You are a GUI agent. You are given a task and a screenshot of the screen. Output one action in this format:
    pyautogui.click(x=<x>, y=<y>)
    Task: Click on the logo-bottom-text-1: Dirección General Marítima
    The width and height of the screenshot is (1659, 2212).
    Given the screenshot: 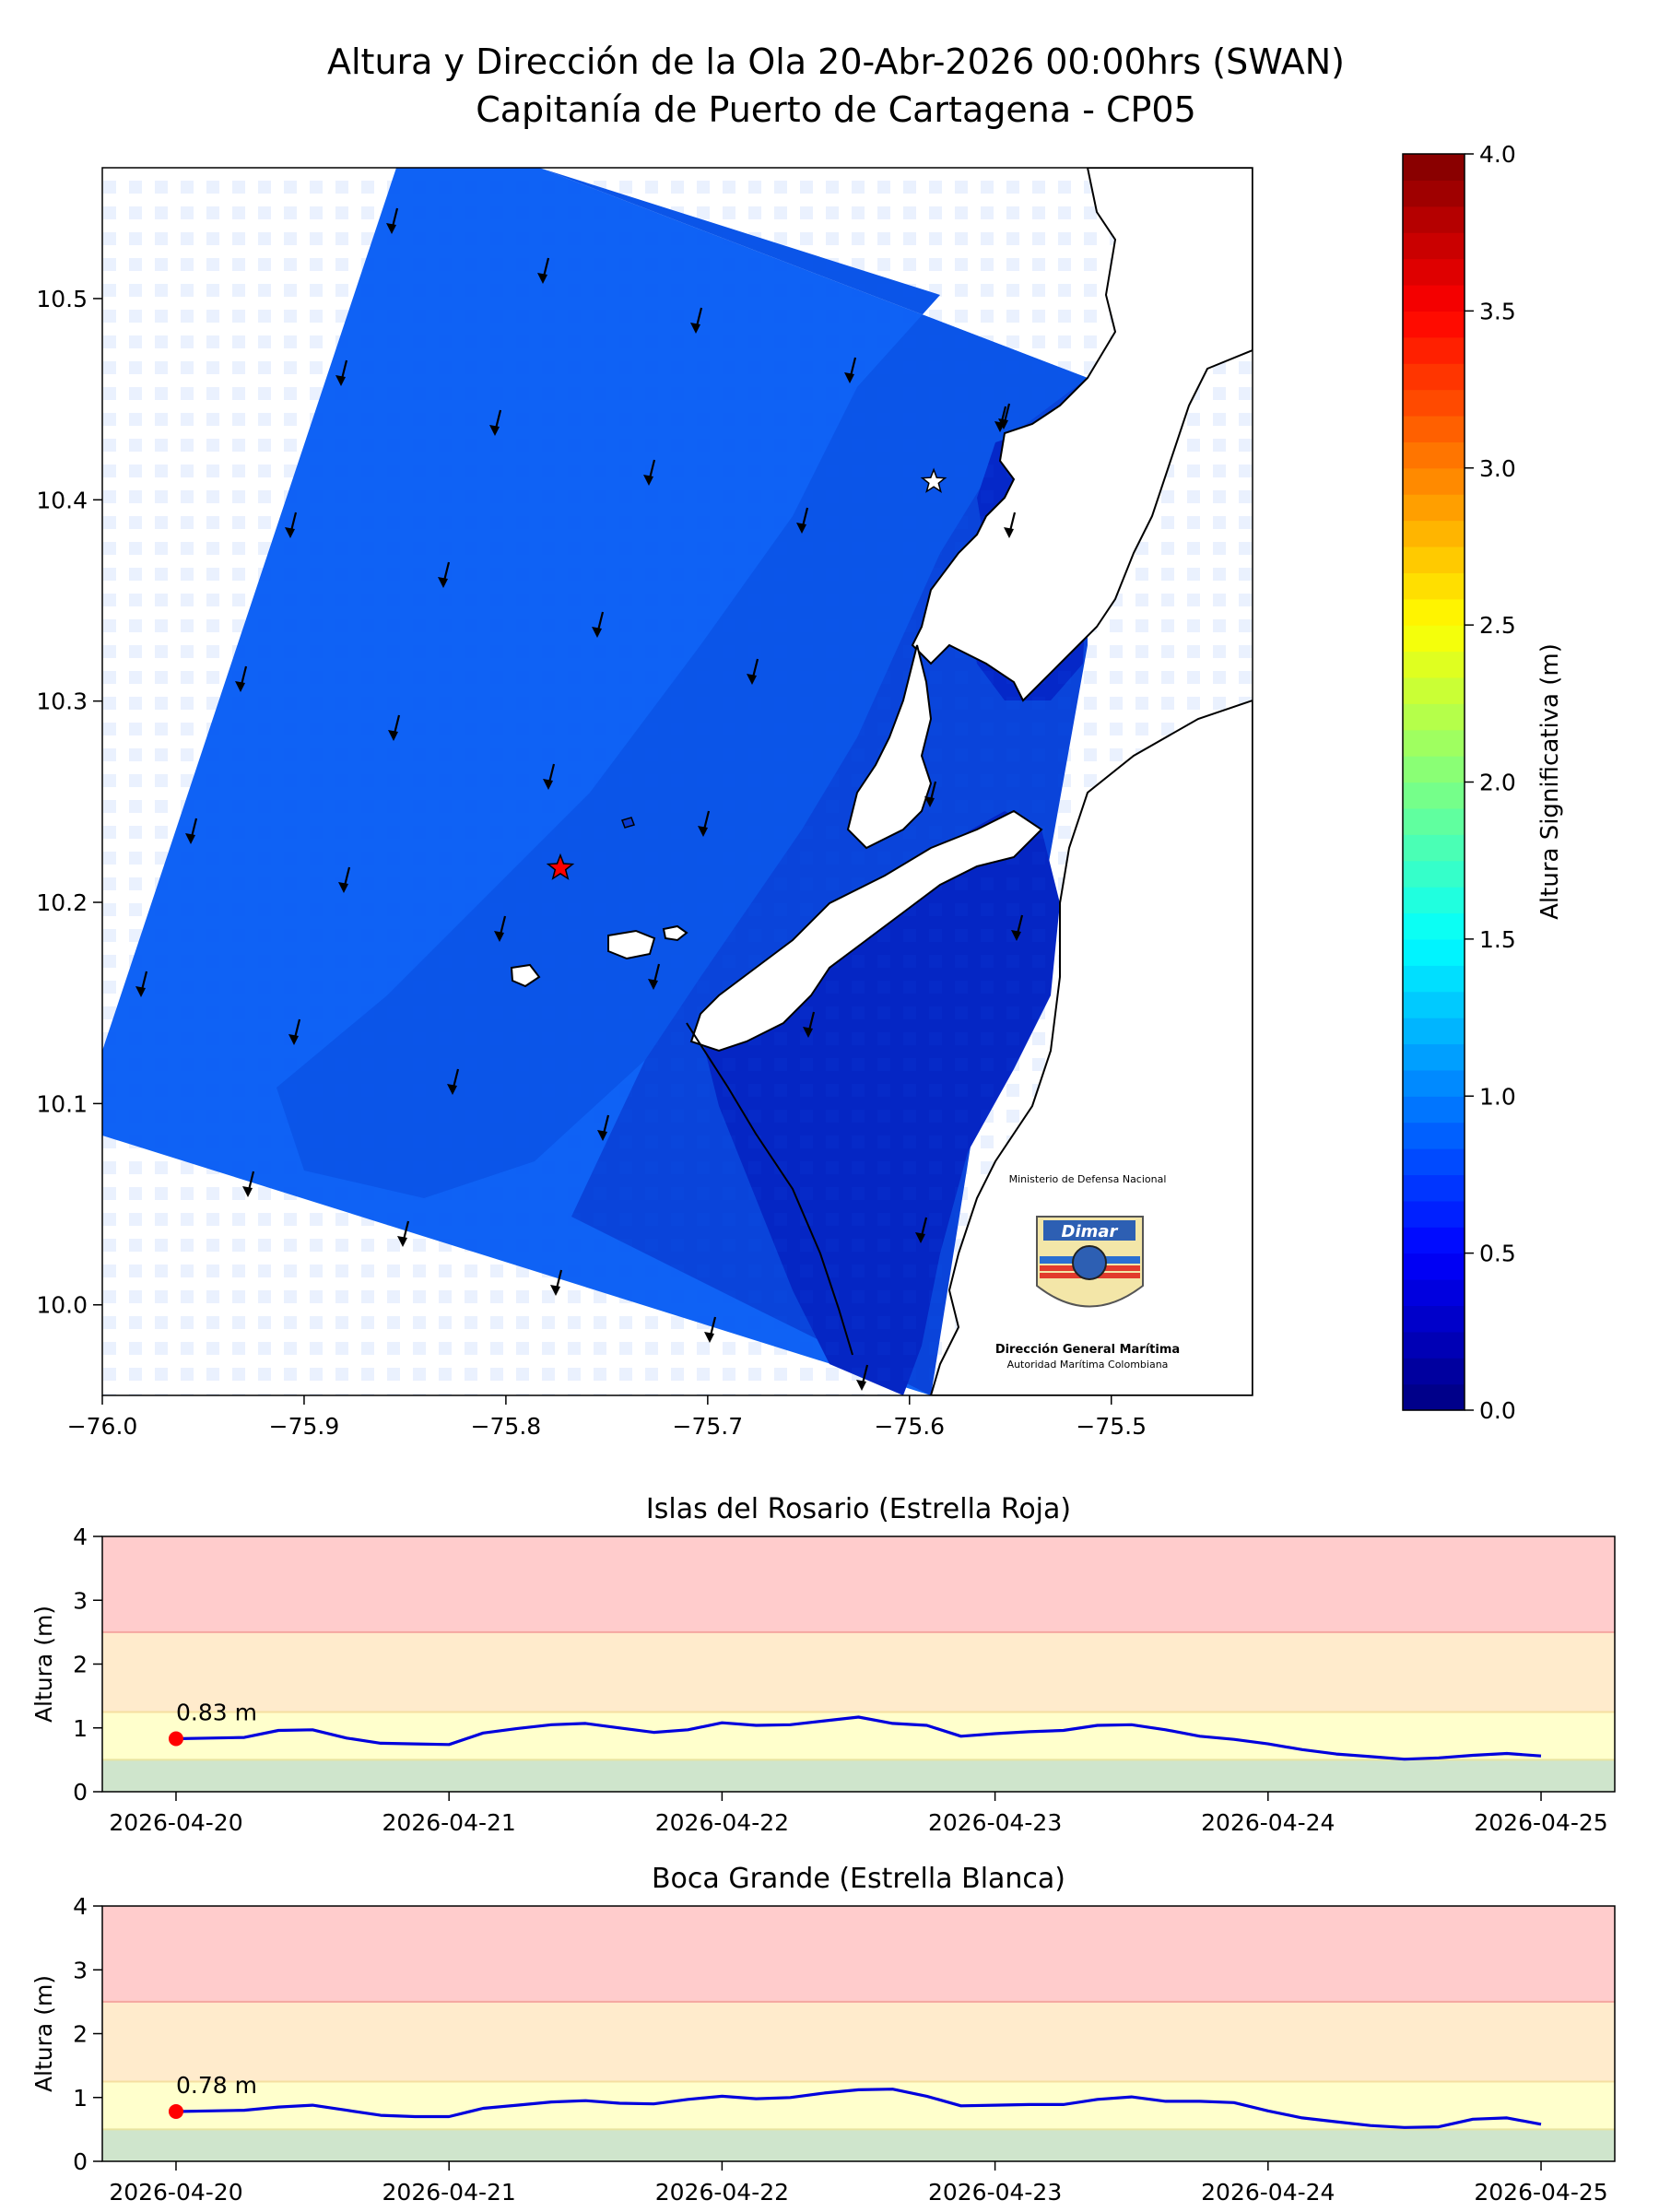 What is the action you would take?
    pyautogui.click(x=1087, y=1350)
    